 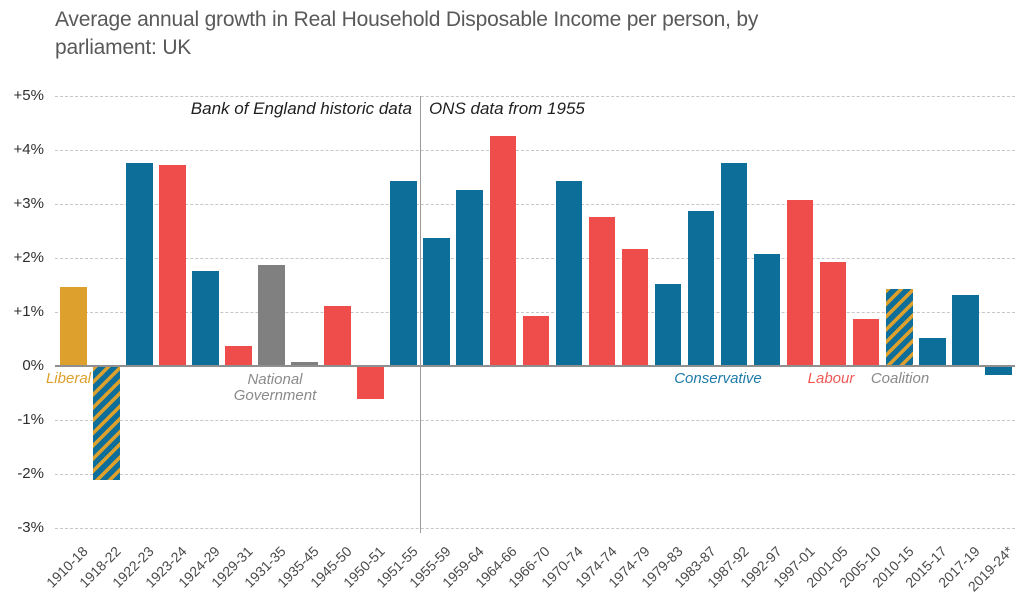 What do you see at coordinates (28, 257) in the screenshot?
I see `y-tick-+2%: +2%` at bounding box center [28, 257].